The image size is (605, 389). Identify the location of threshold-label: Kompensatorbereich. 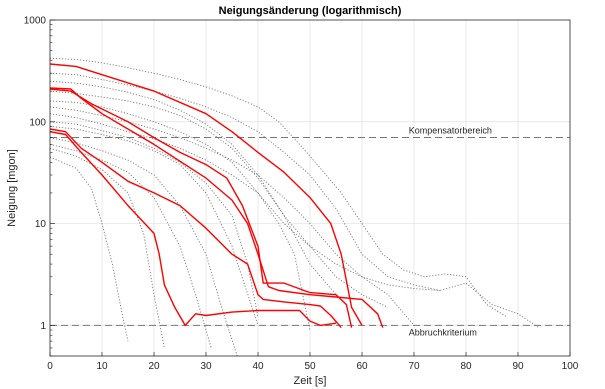
(450, 131).